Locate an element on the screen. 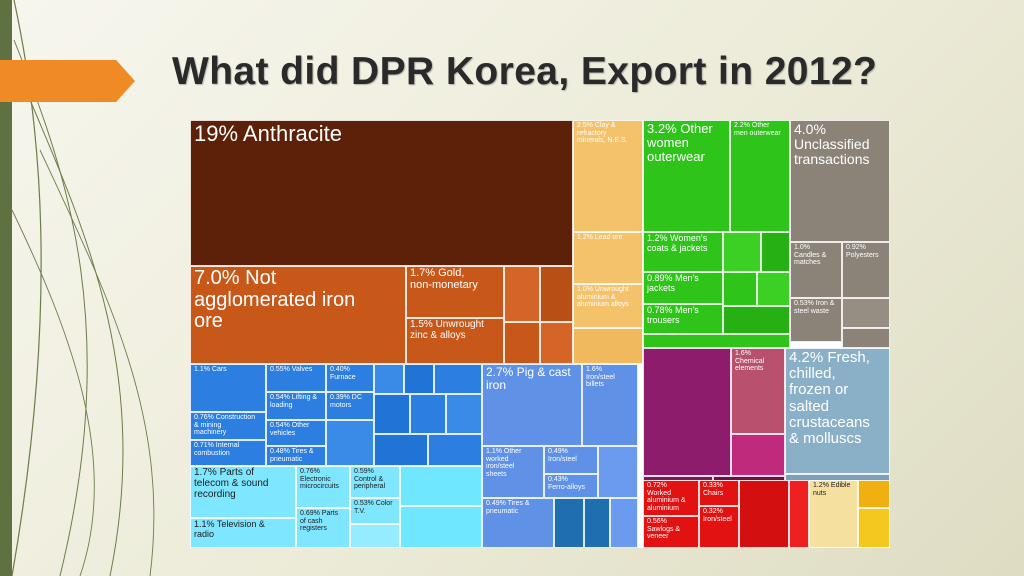  treemap-cell-label: 0.49% Iron/steel is located at coordinates (562, 455).